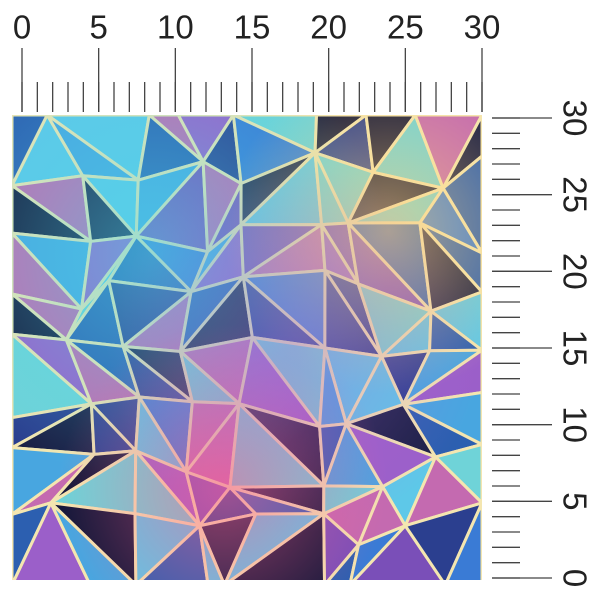  What do you see at coordinates (542, 343) in the screenshot?
I see `right-ruler: 0 5 10 15 20 25 30` at bounding box center [542, 343].